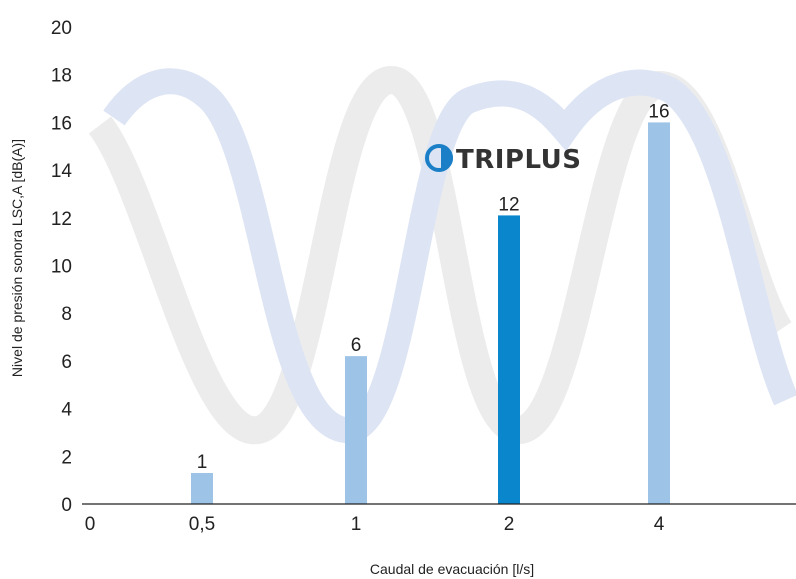  What do you see at coordinates (375, 524) in the screenshot?
I see `x-axis-ticks: 0 0,5 1 2 4` at bounding box center [375, 524].